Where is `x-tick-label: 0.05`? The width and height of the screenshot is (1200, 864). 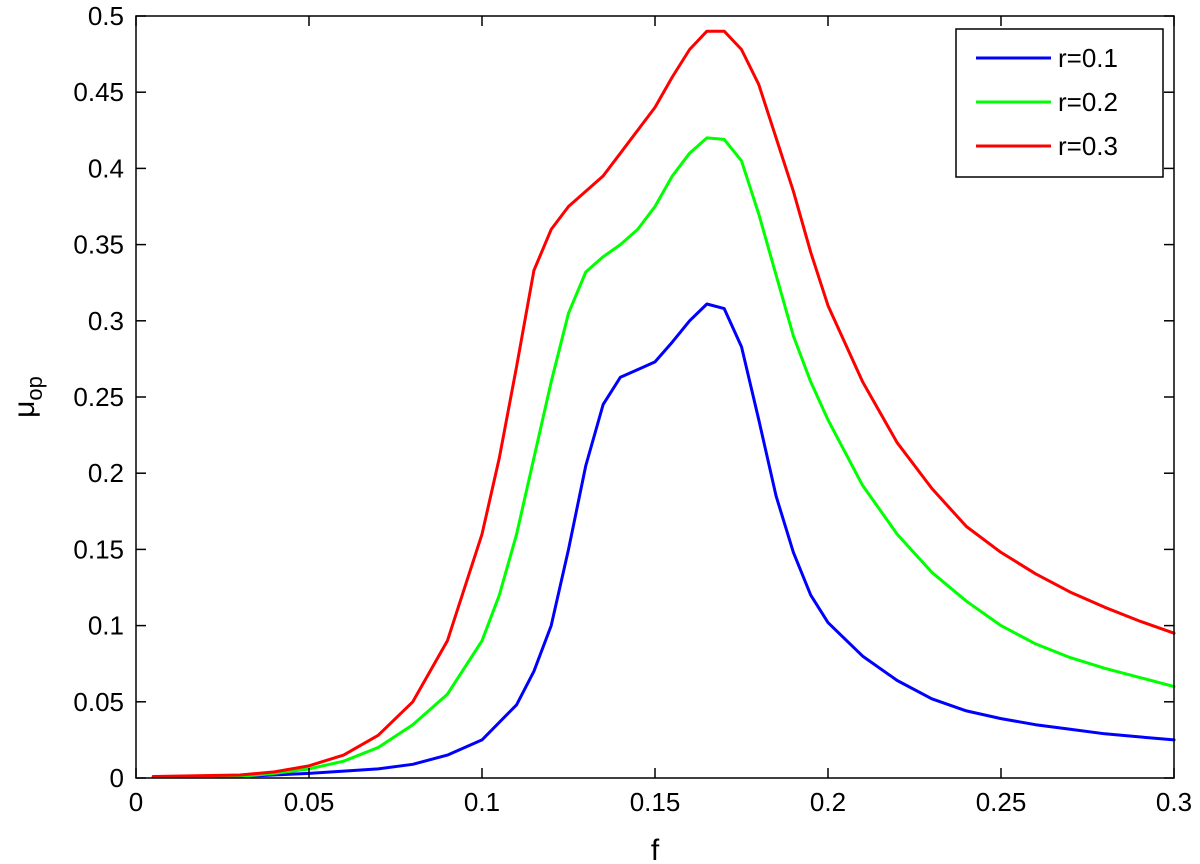
x-tick-label: 0.05 is located at coordinates (309, 802).